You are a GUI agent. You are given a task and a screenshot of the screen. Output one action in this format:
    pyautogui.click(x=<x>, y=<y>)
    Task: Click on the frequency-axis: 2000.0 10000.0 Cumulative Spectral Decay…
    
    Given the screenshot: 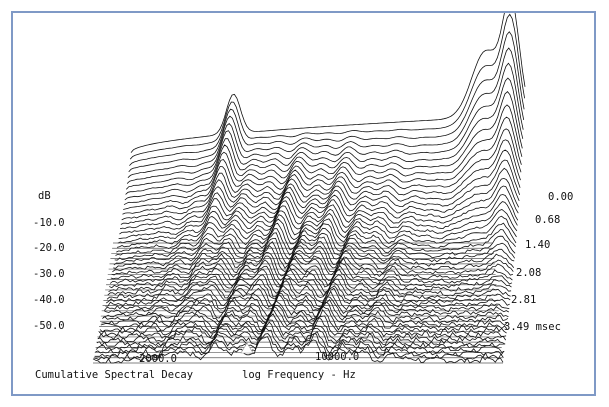 What is the action you would take?
    pyautogui.click(x=197, y=366)
    